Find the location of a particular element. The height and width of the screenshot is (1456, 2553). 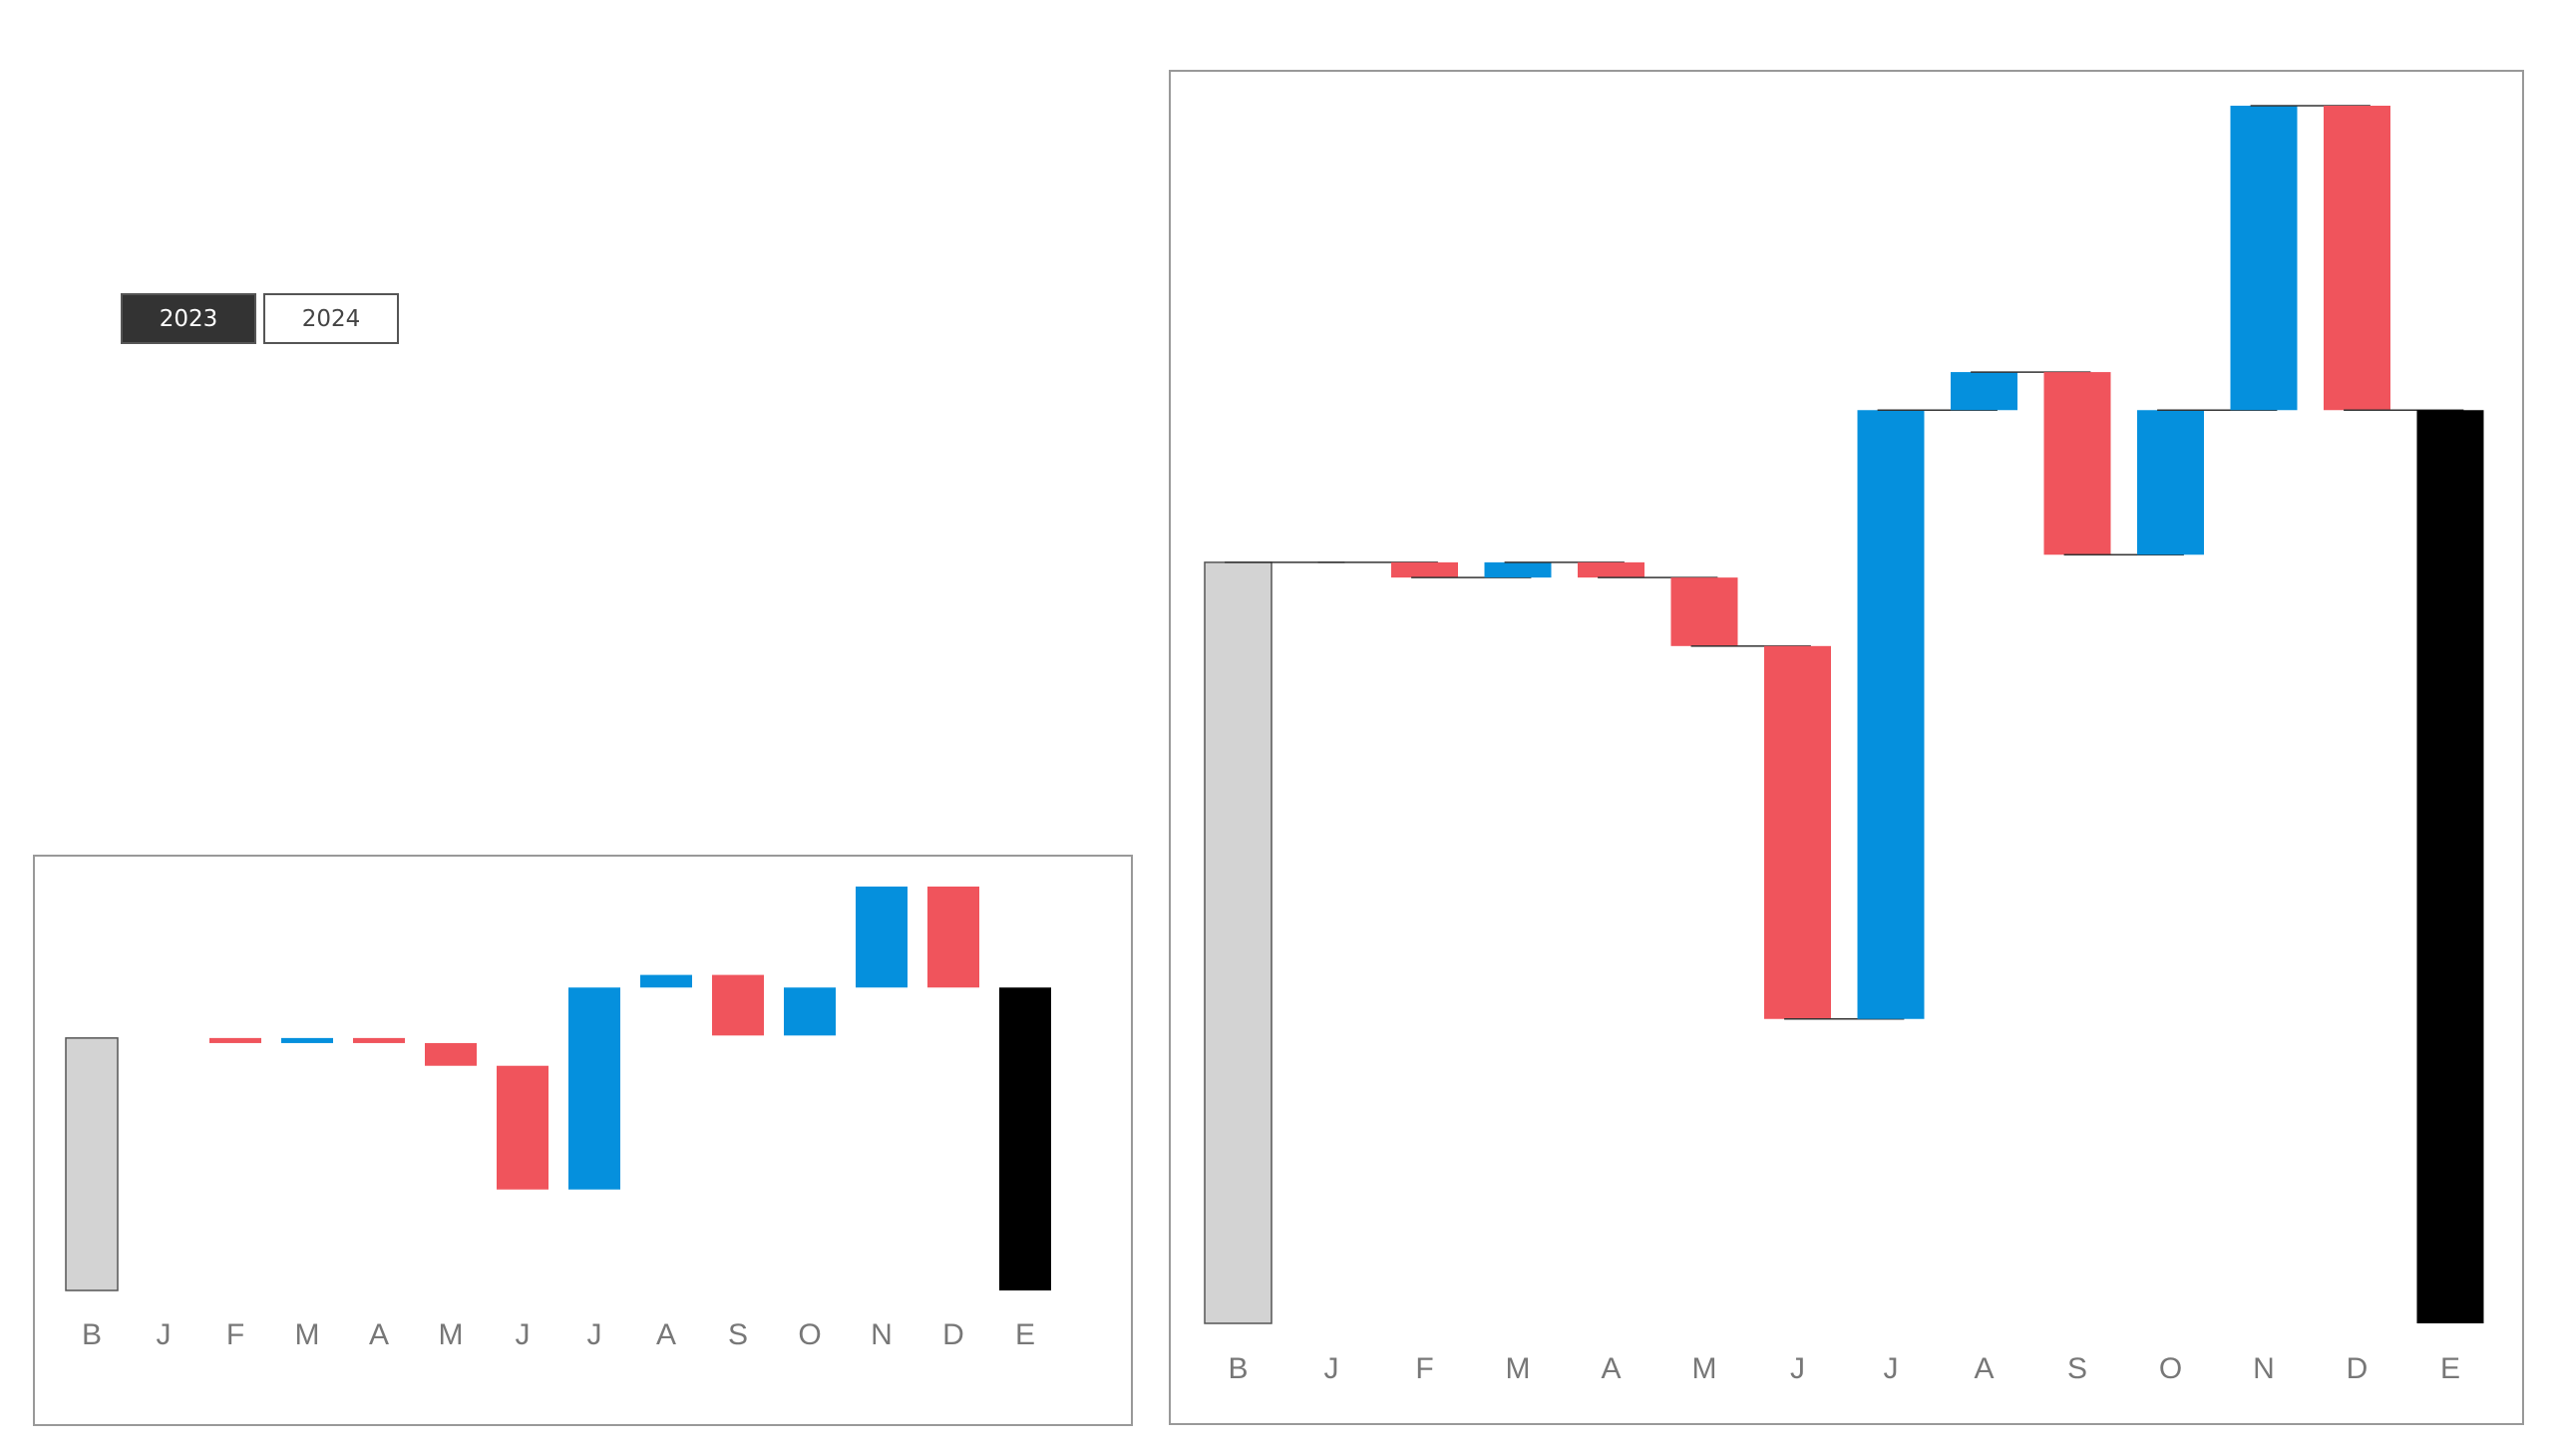

year-button: 2024 is located at coordinates (331, 318).